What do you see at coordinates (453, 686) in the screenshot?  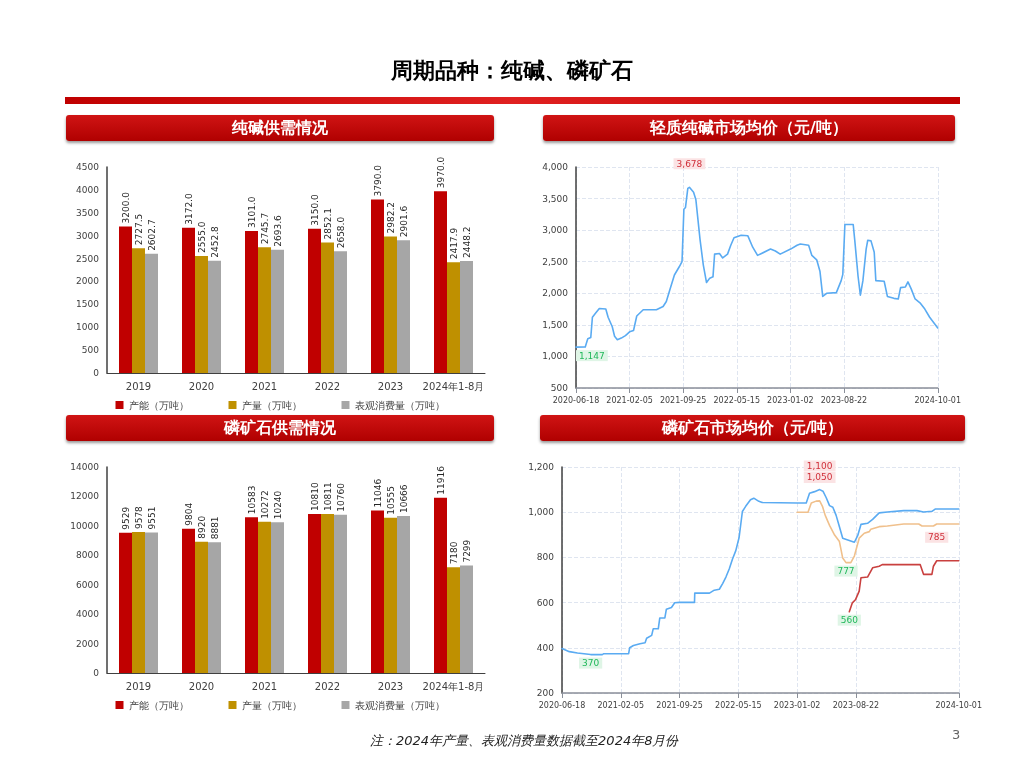 I see `x-tick-label: 2024年1-8月` at bounding box center [453, 686].